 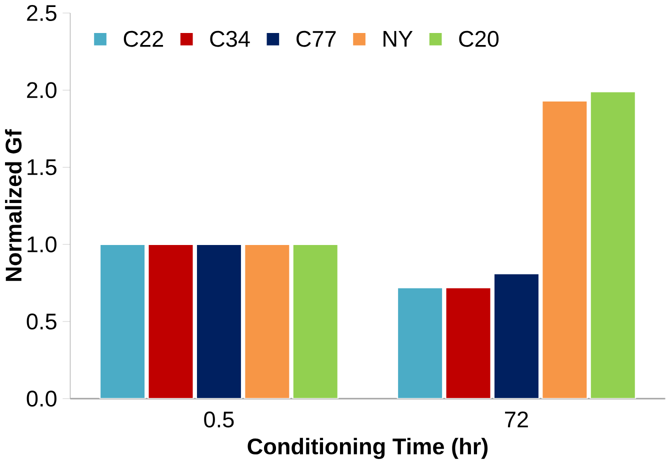 What do you see at coordinates (41, 13) in the screenshot?
I see `y-tick-label: 2.5` at bounding box center [41, 13].